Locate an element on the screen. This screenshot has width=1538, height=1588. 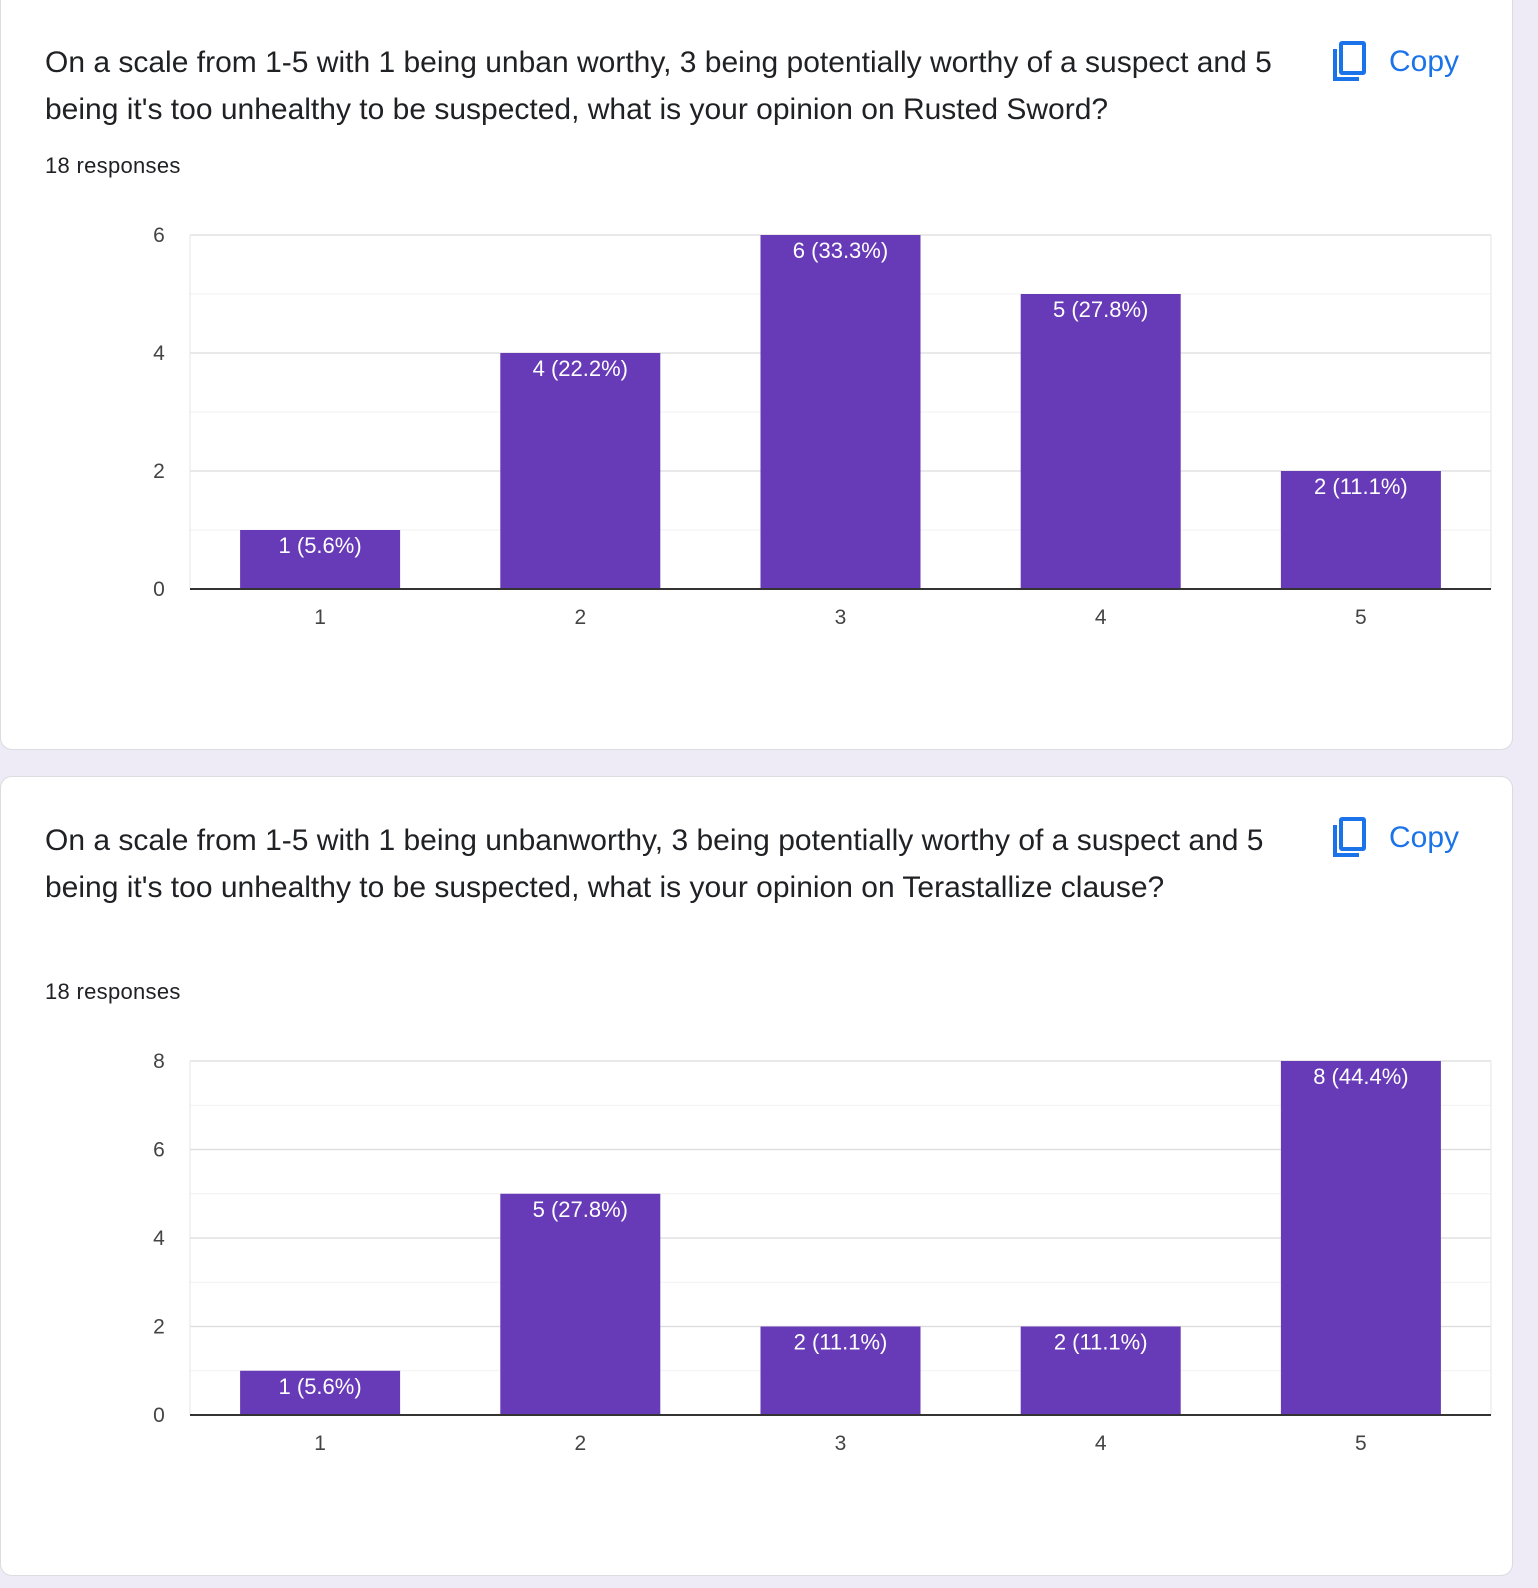
bar-data-label: 8 (44.4%) is located at coordinates (1360, 1076).